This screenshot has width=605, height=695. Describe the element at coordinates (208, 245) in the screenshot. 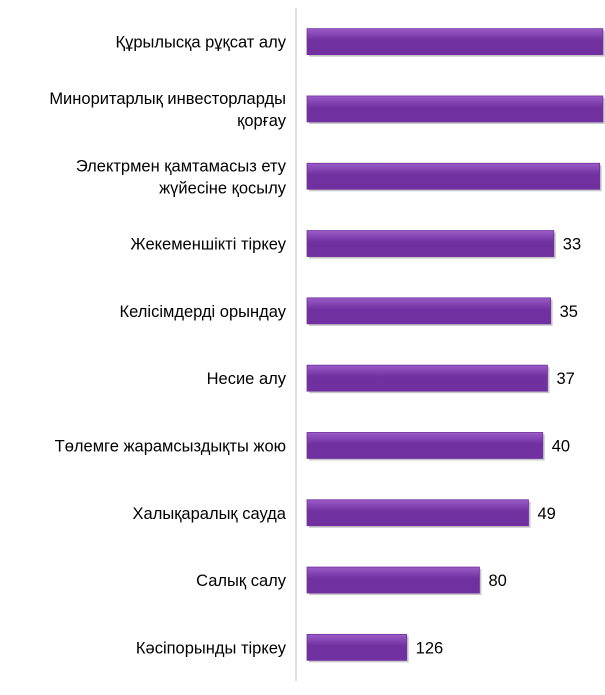

I see `category-label: Жекеменшікті тіркеу` at that location.